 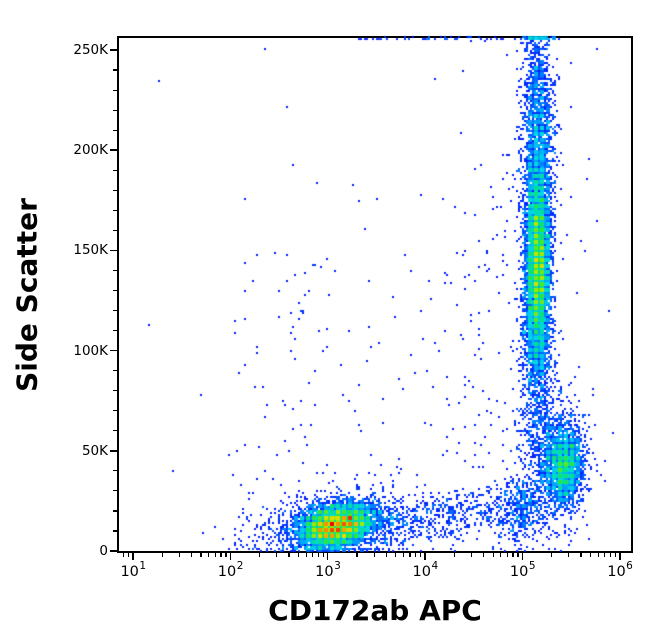 I want to click on x-tick-label: 103, so click(x=328, y=570).